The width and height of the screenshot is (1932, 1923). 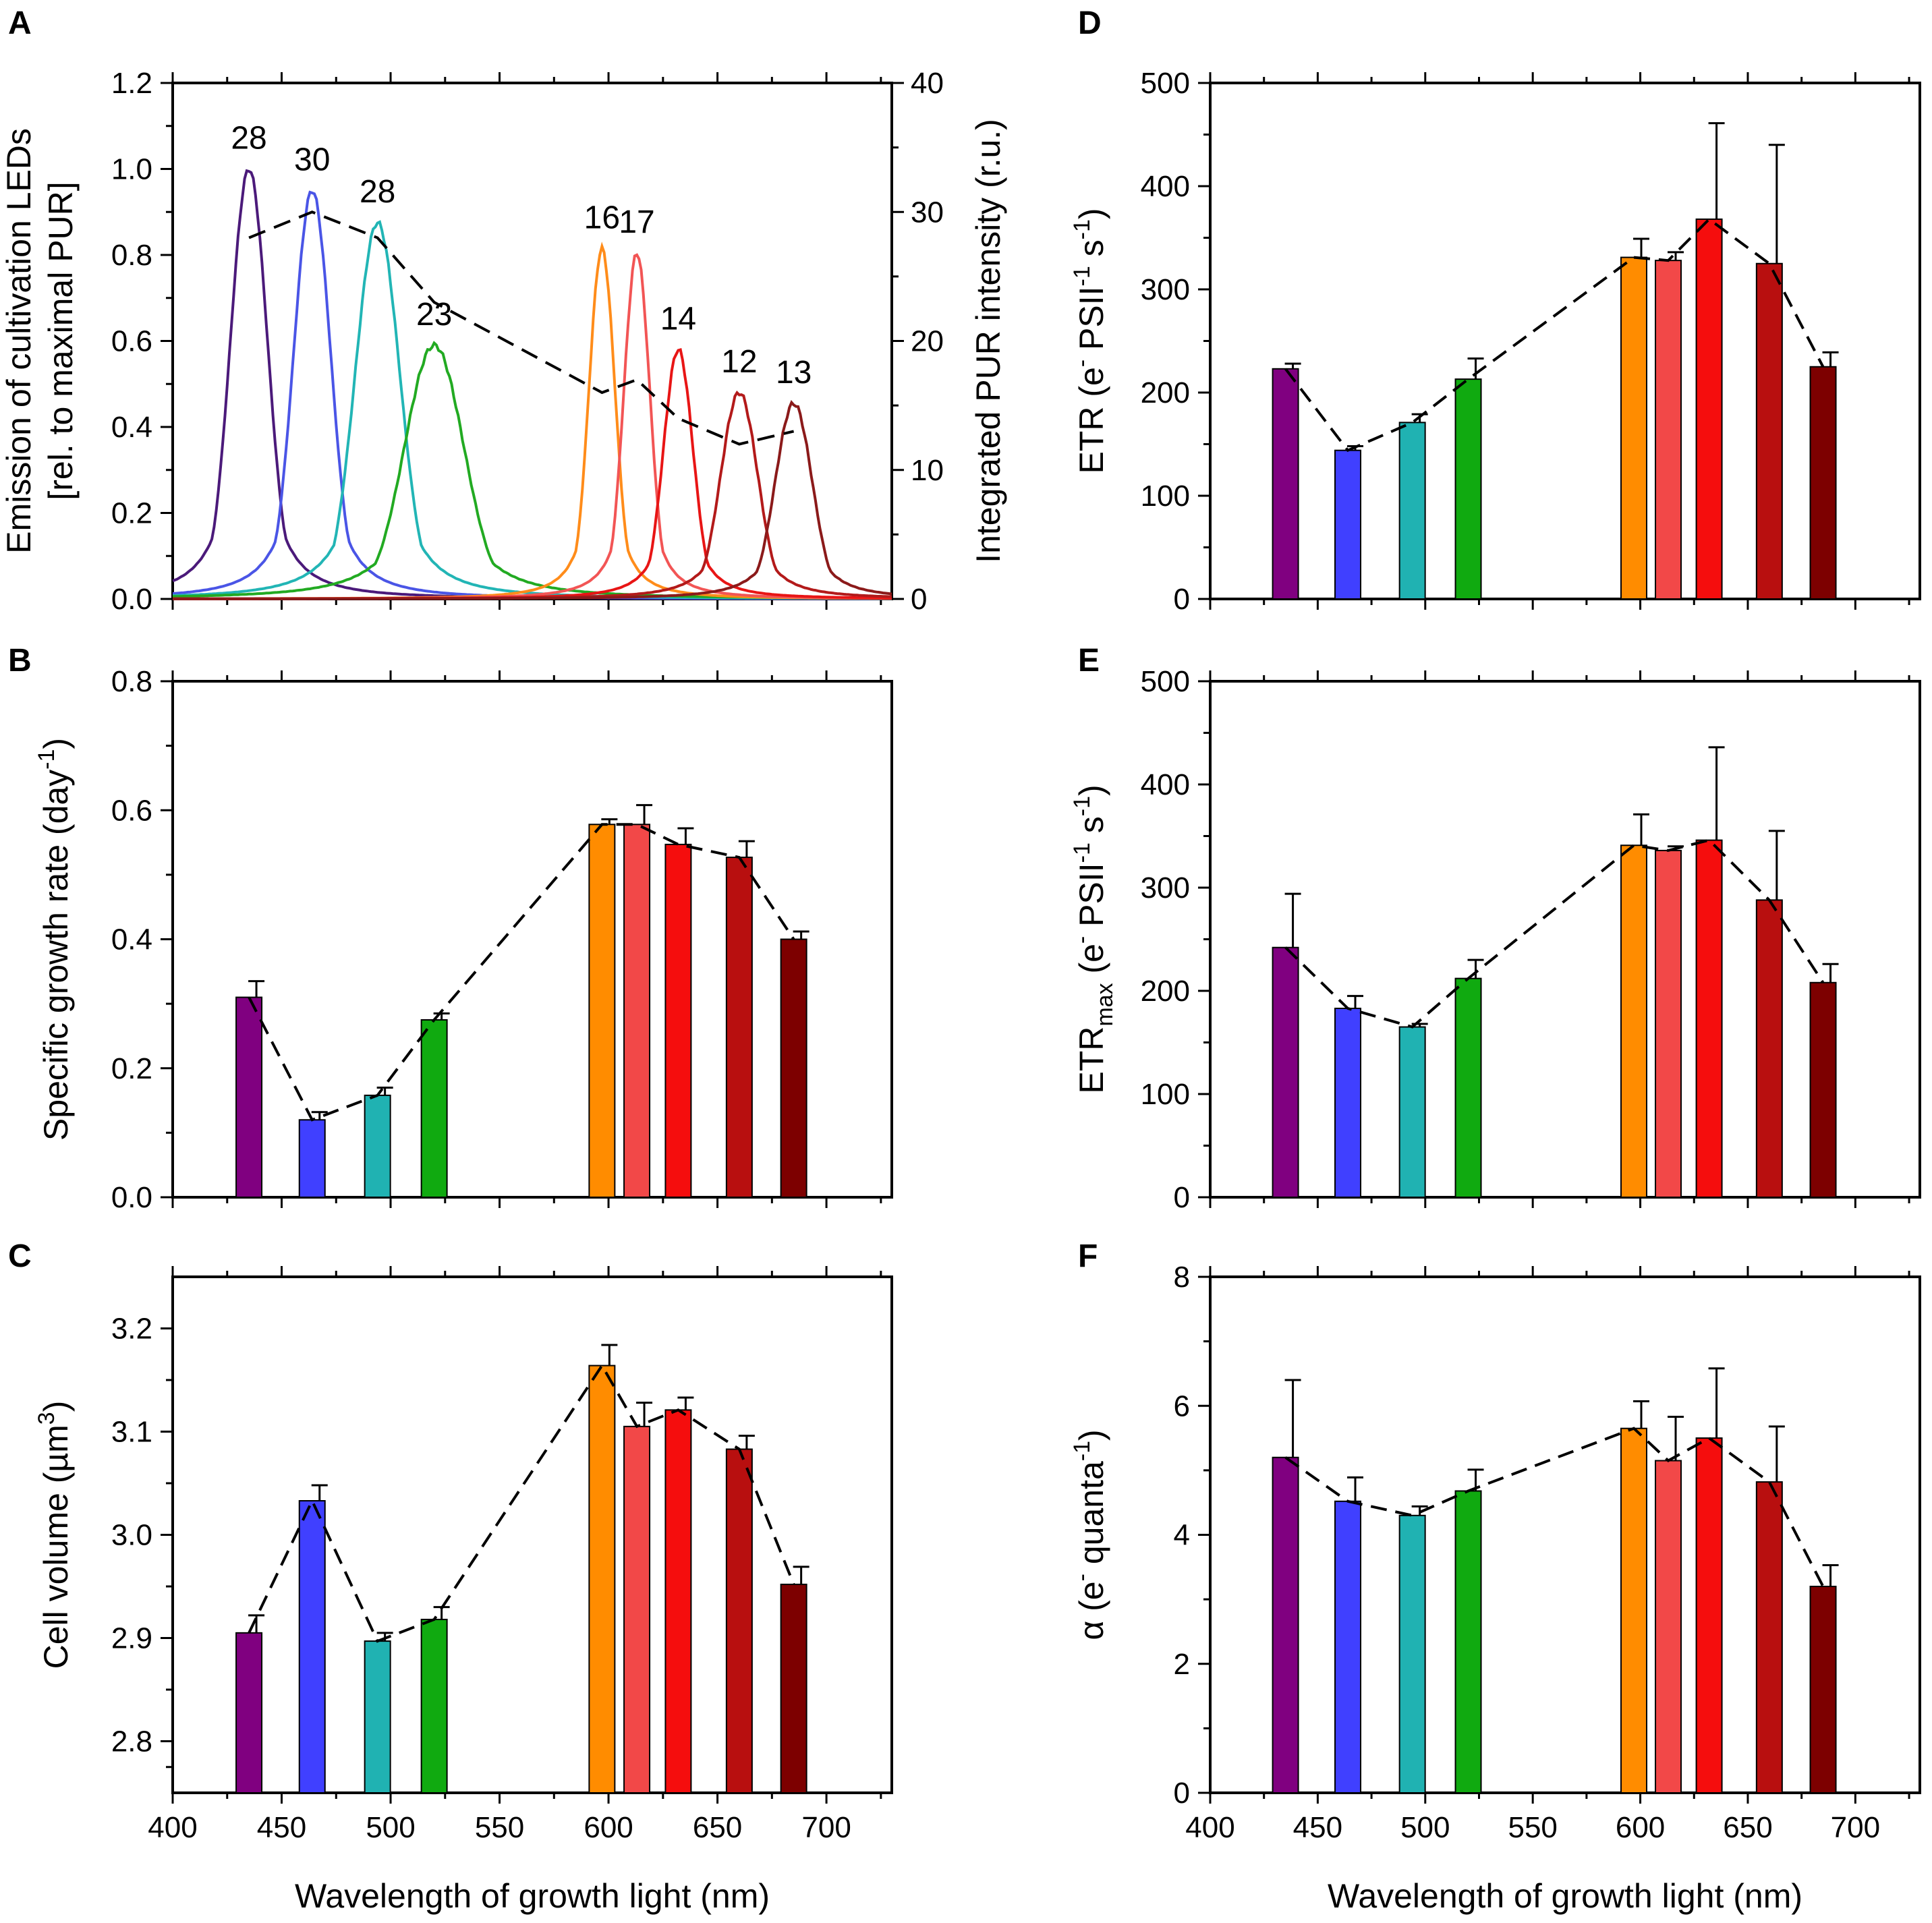 I want to click on panel-c-ytick-label: 3.0, so click(x=131, y=1535).